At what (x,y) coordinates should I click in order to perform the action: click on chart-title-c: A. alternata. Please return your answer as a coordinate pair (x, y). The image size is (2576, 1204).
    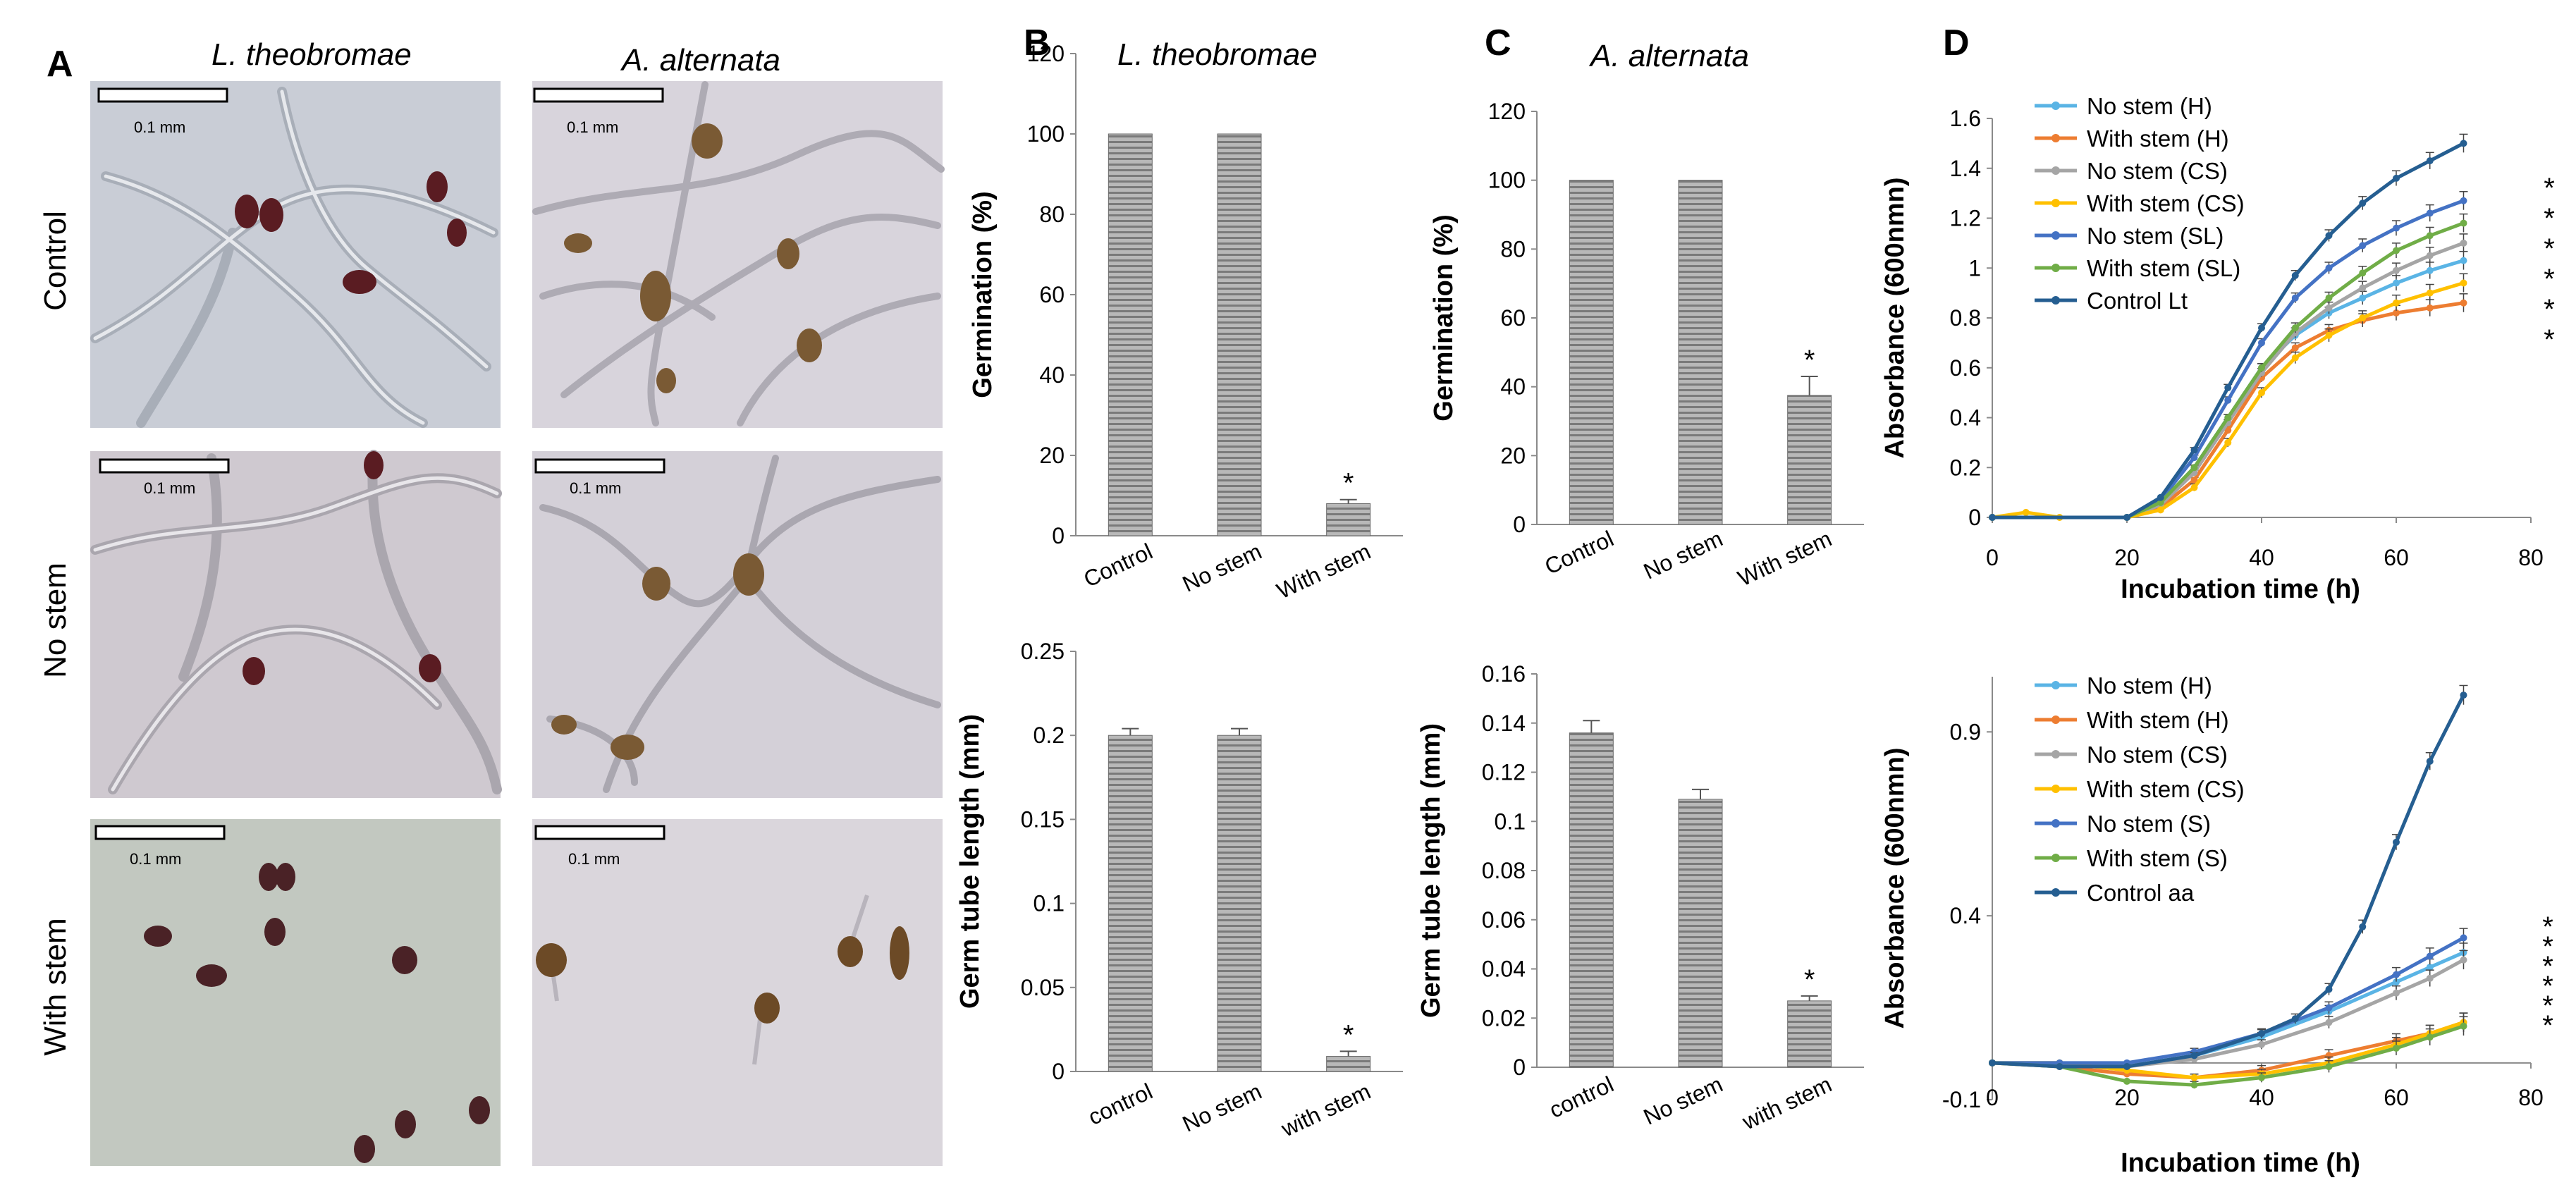
    Looking at the image, I should click on (1668, 56).